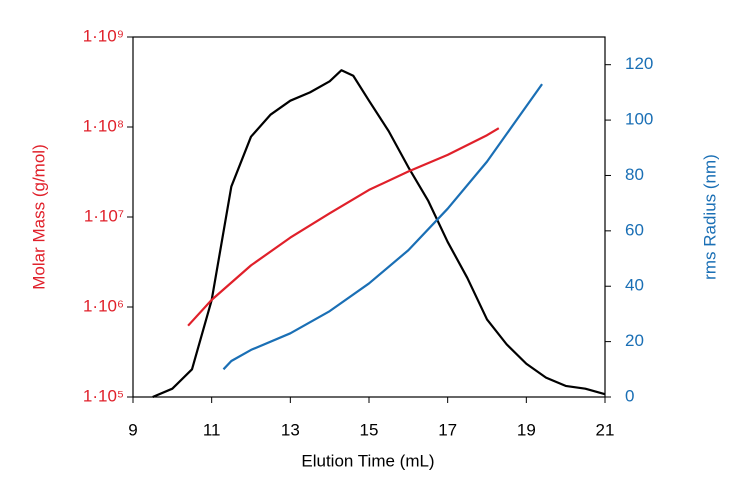 The width and height of the screenshot is (750, 480). I want to click on x-tick-label: 13, so click(290, 429).